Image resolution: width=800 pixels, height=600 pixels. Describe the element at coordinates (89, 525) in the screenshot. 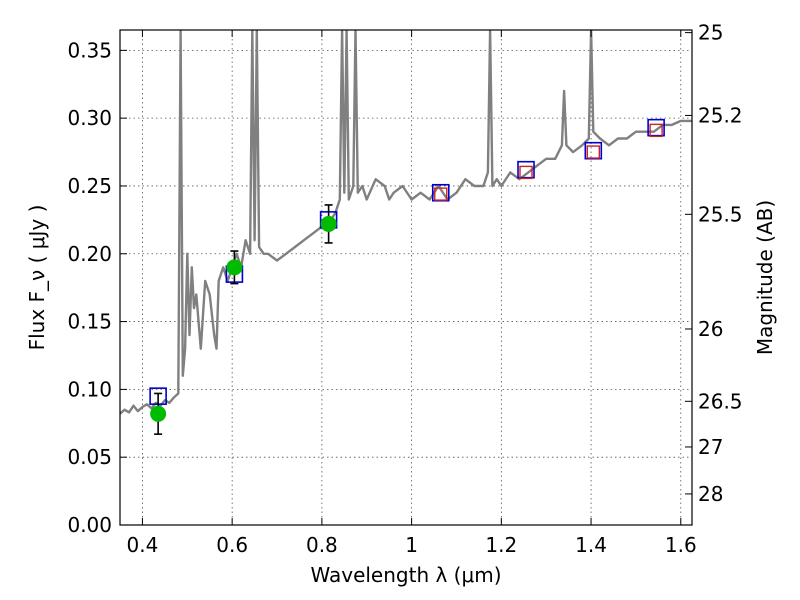

I see `y-tick-label: 0.00` at that location.